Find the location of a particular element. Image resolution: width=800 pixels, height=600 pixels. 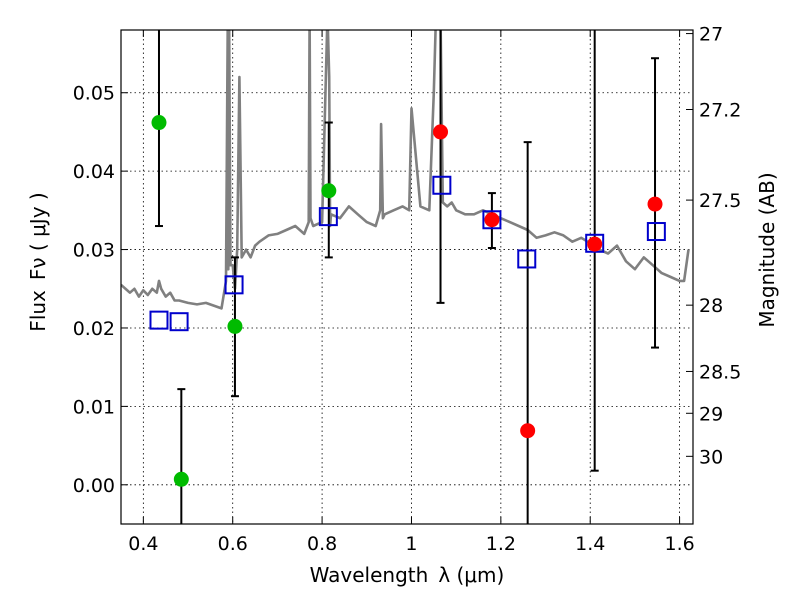

x-axis-title: Wavelength λ (μm) is located at coordinates (407, 575).